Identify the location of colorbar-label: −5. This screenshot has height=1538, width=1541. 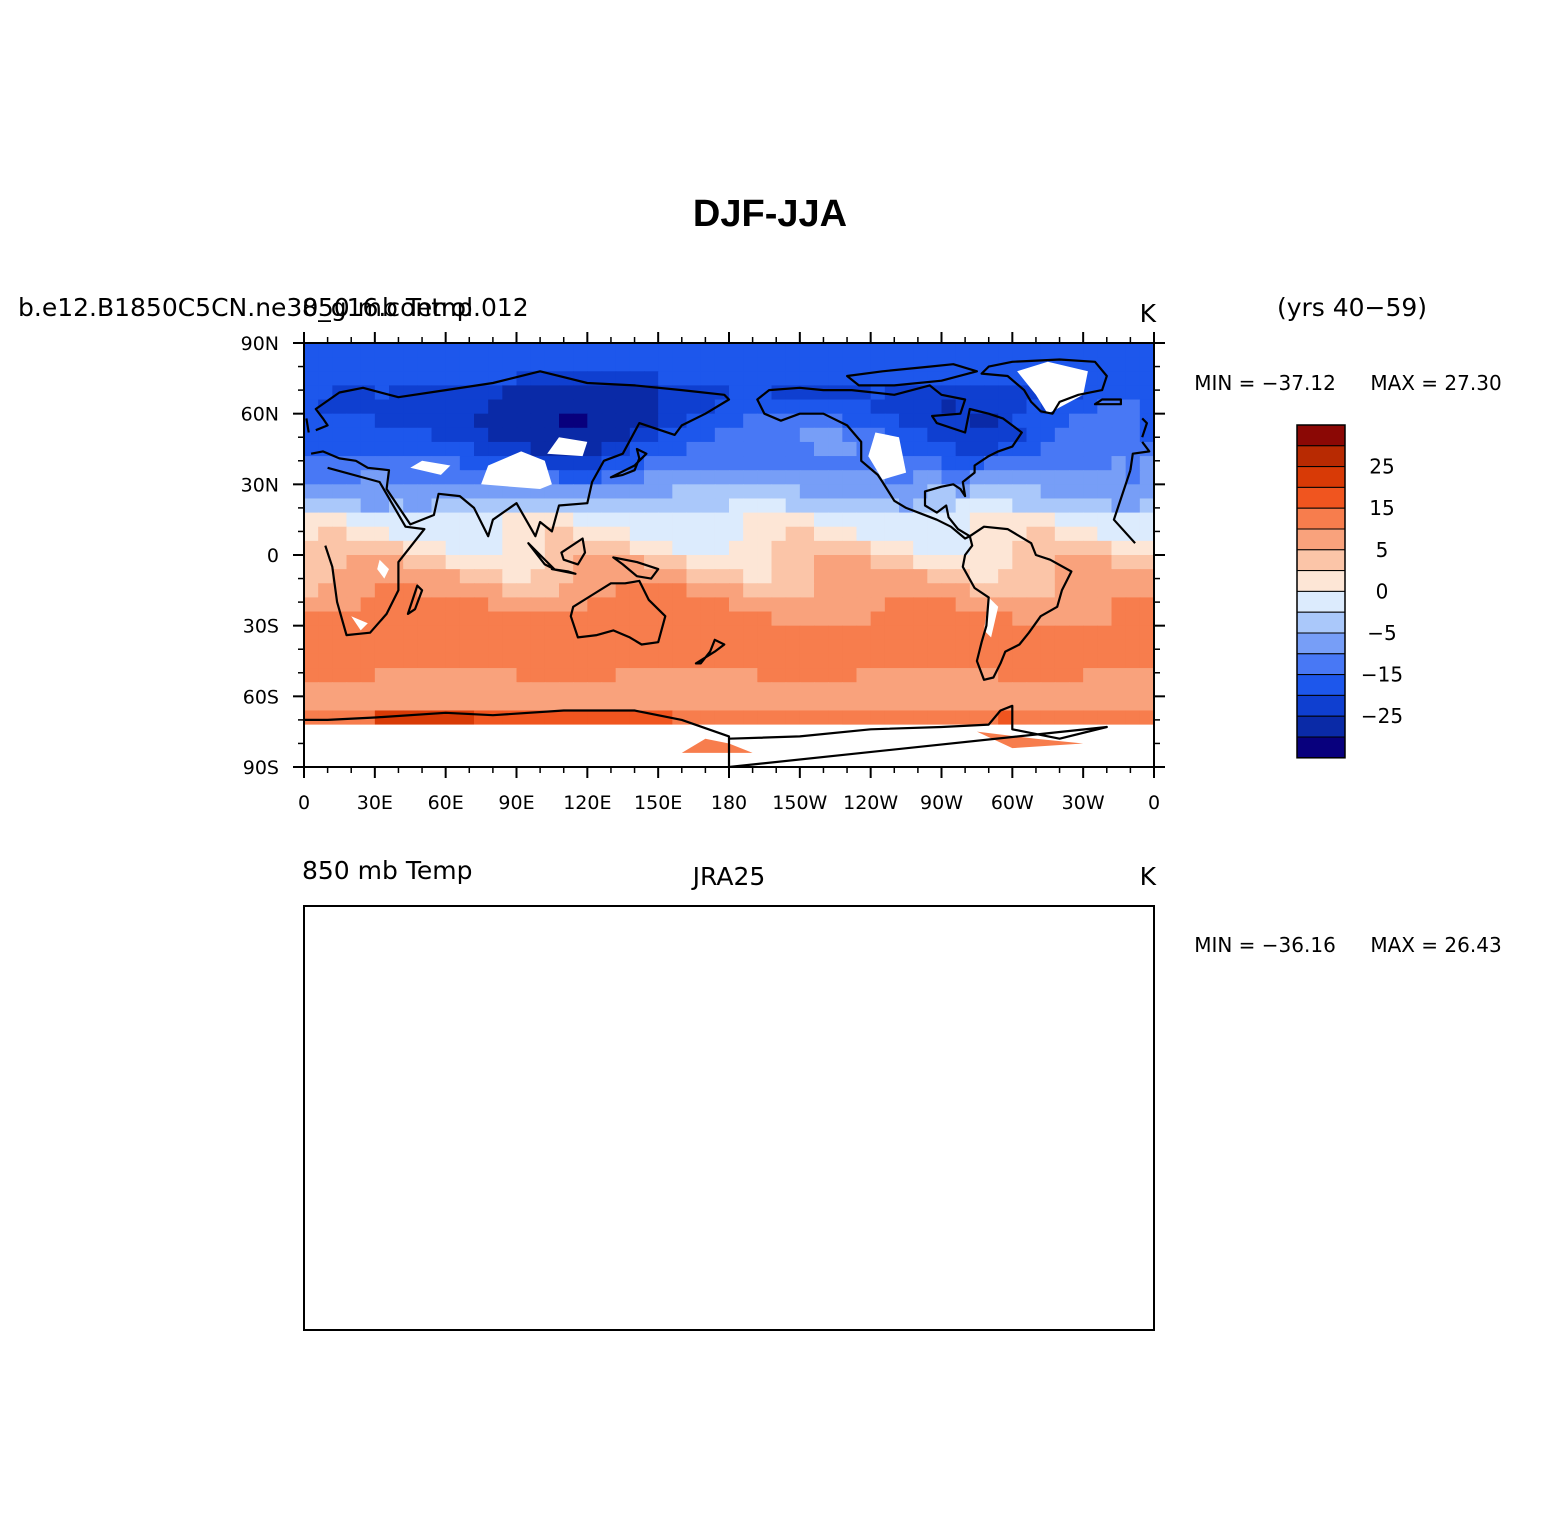
(1381, 633).